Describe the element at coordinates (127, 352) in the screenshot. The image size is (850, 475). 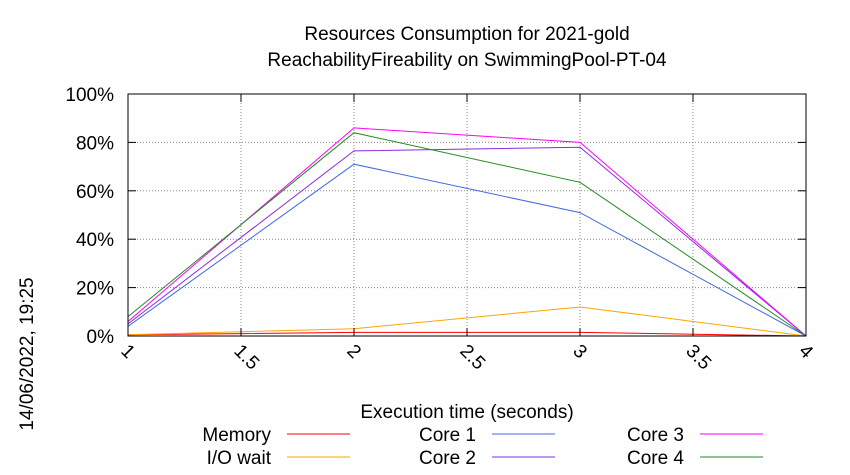
I see `x-tick-label-0: 1` at that location.